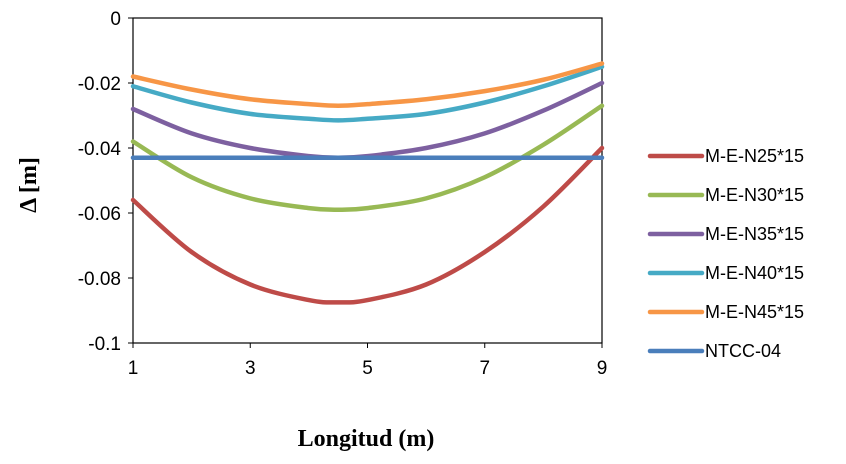 The image size is (846, 464). I want to click on y-tick-label: -0.04, so click(100, 149).